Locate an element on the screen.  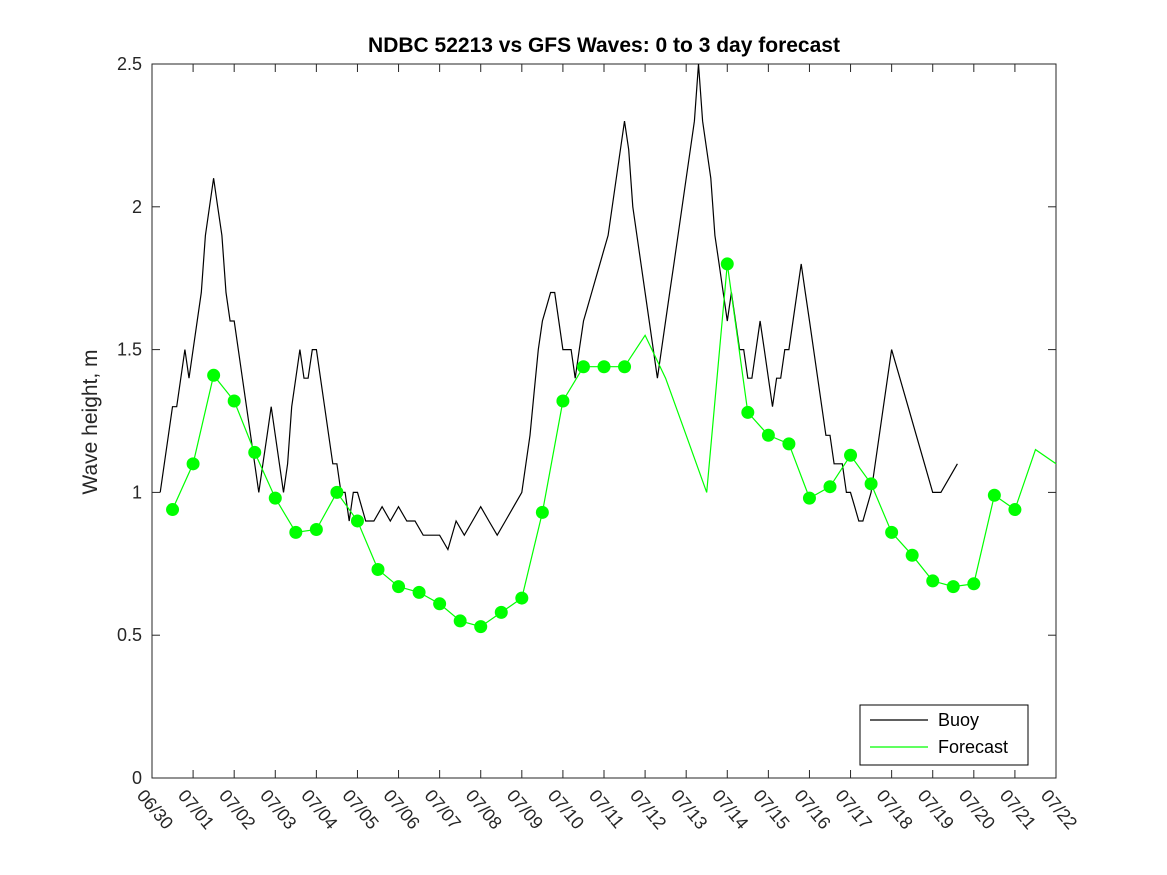
legend-frame is located at coordinates (944, 735).